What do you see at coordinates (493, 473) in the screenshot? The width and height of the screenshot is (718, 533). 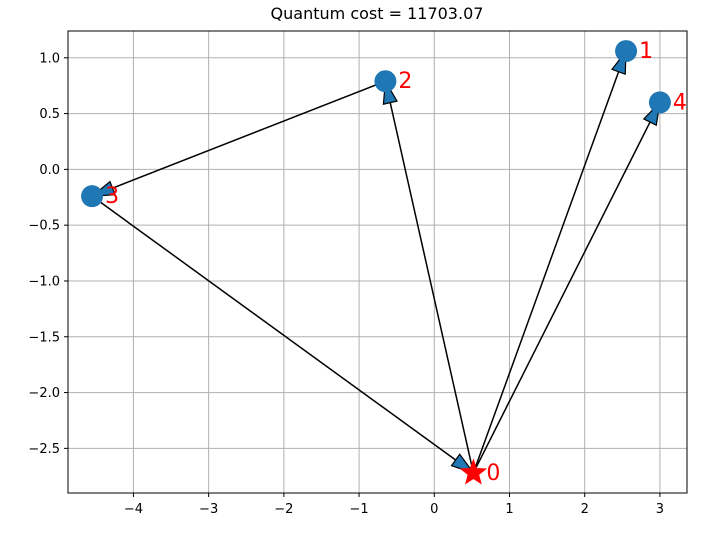 I see `node-label: 0` at bounding box center [493, 473].